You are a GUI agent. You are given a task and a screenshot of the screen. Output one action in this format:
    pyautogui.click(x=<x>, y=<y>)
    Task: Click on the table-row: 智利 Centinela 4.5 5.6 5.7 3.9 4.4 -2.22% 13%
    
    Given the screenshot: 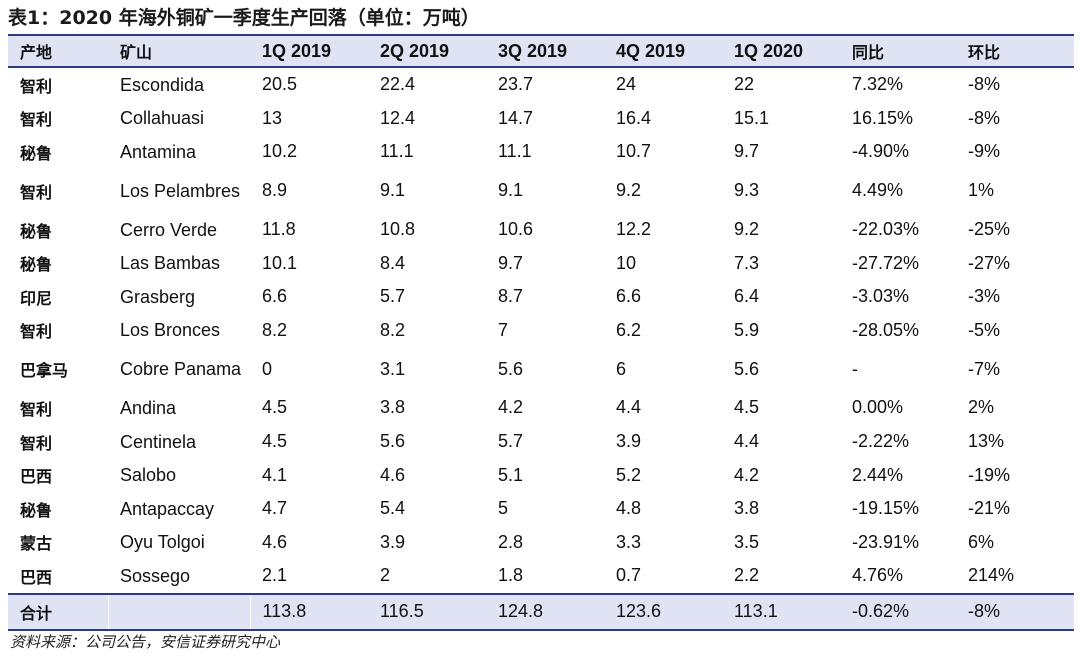 What is the action you would take?
    pyautogui.click(x=541, y=442)
    